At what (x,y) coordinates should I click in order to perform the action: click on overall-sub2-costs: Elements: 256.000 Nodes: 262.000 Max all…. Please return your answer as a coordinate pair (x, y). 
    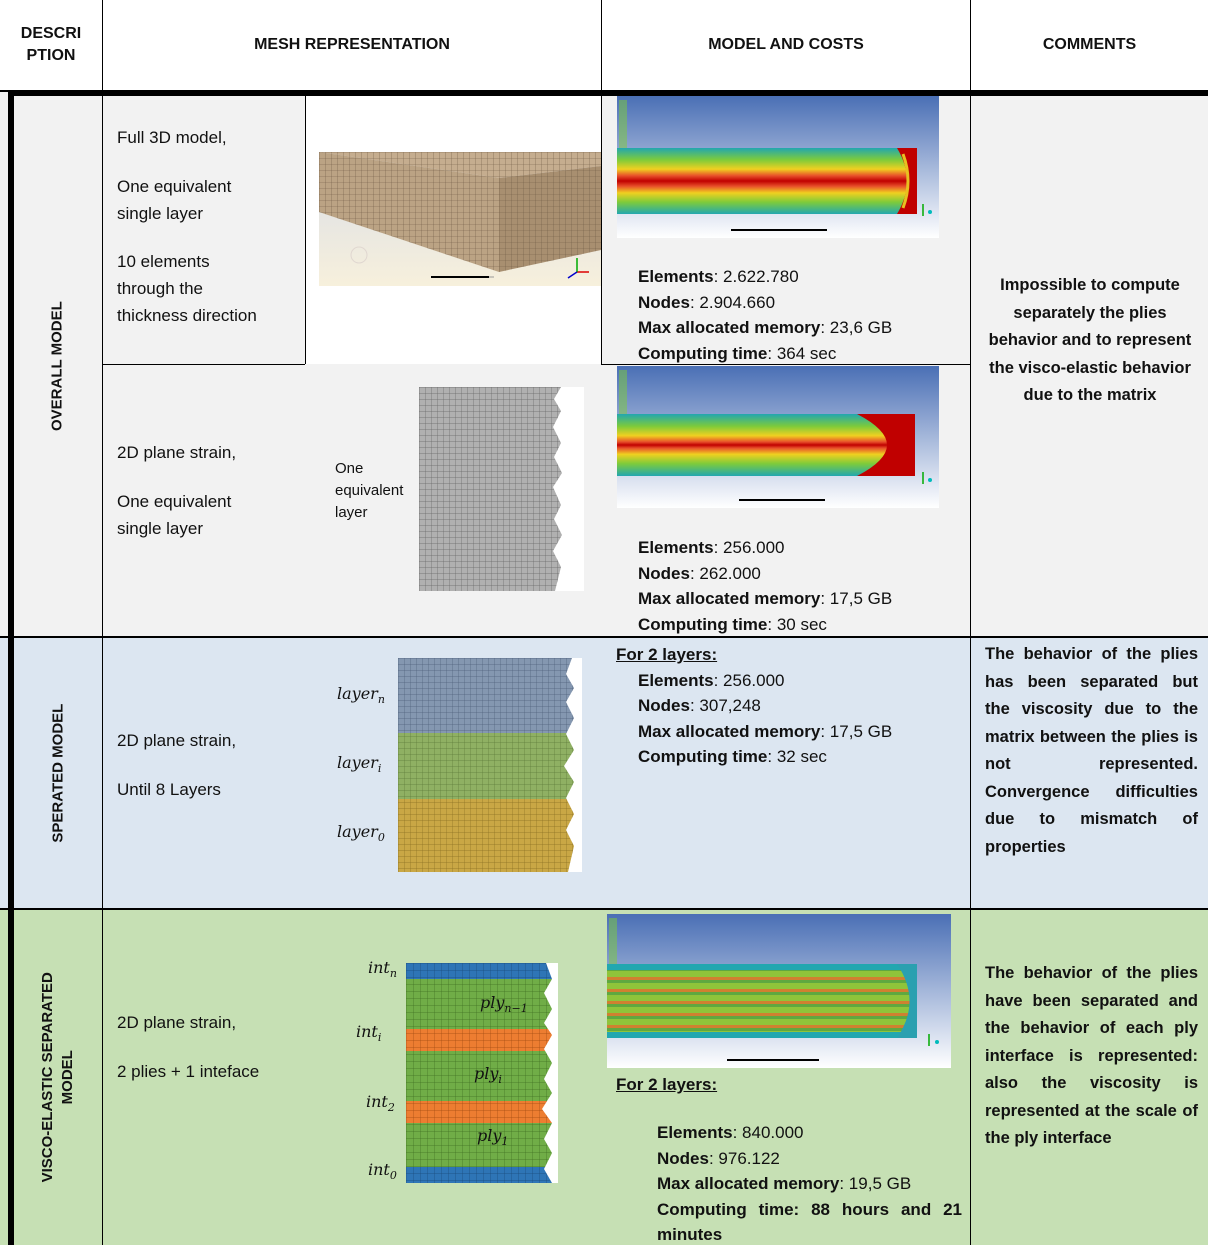
    Looking at the image, I should click on (803, 586).